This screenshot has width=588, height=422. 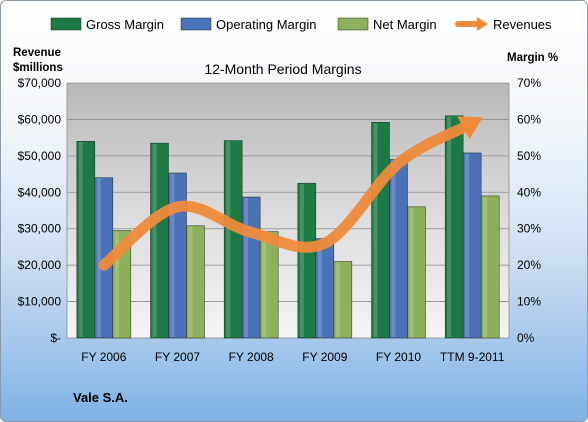 What do you see at coordinates (324, 357) in the screenshot?
I see `x-tick-label: FY 2009` at bounding box center [324, 357].